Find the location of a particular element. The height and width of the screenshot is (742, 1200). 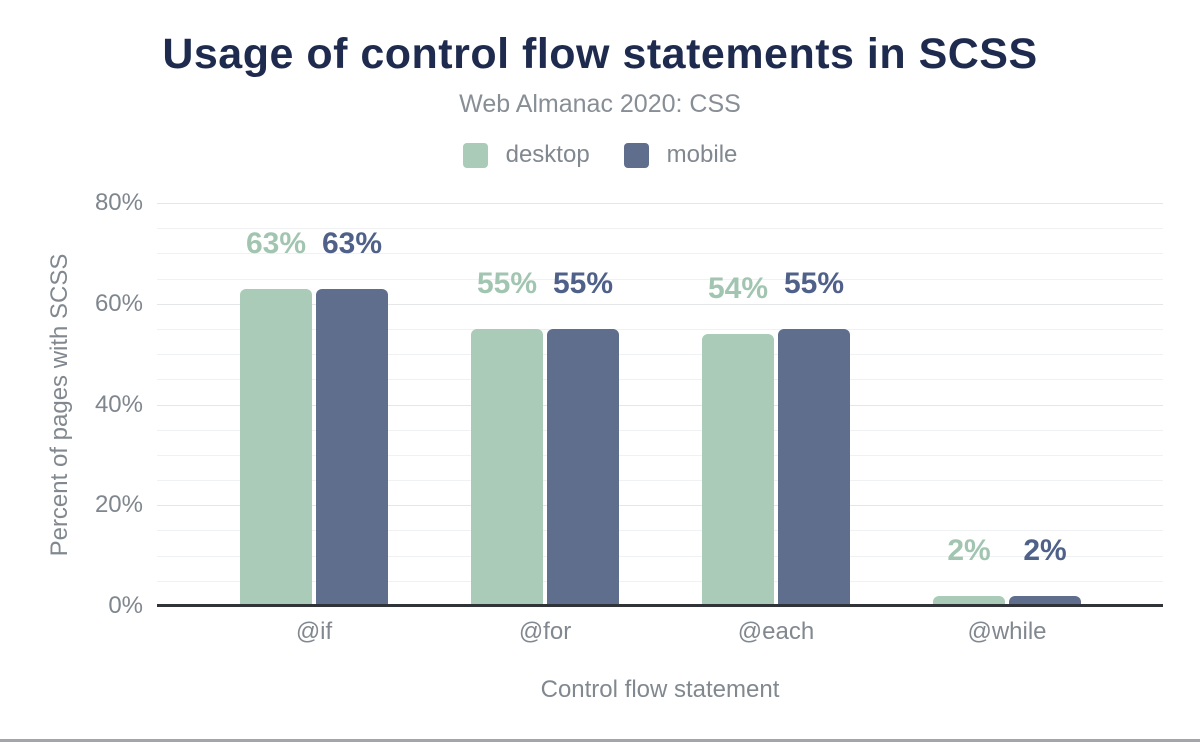

bar-desktop-if is located at coordinates (276, 447).